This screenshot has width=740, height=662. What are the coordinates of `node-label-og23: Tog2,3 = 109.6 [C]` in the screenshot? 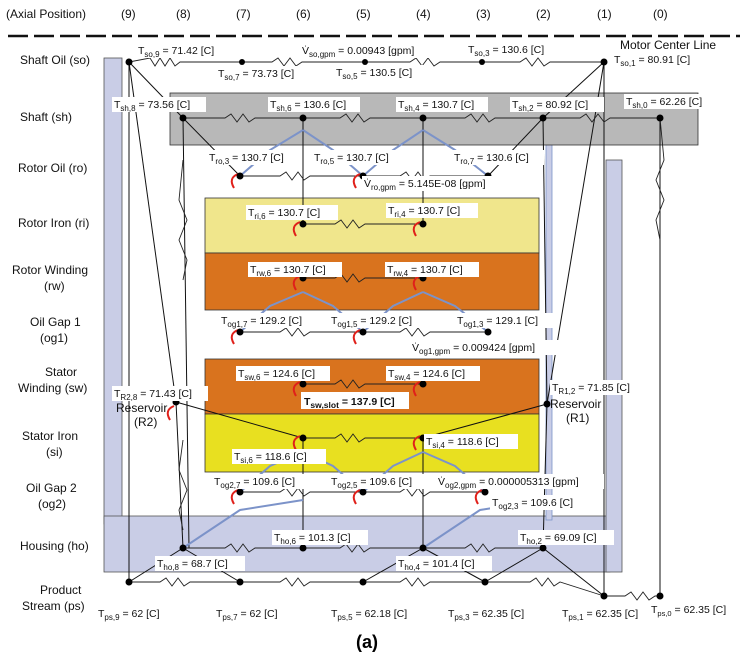 It's located at (542, 503).